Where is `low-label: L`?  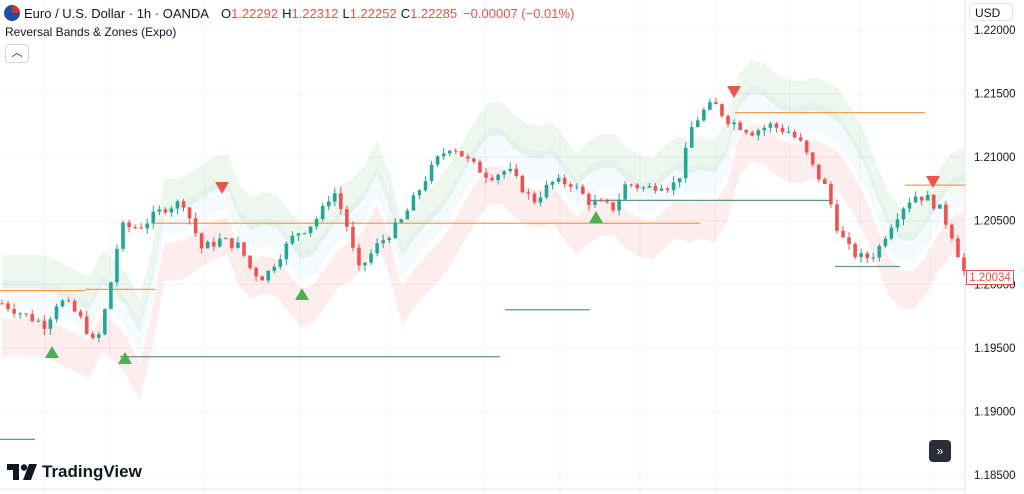
low-label: L is located at coordinates (346, 13).